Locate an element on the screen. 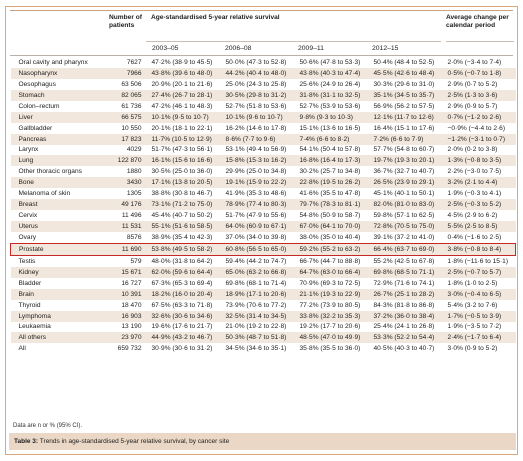 Image resolution: width=523 pixels, height=461 pixels. cell-p4: 26·7% (25·1 to 28·2) is located at coordinates (406, 294).